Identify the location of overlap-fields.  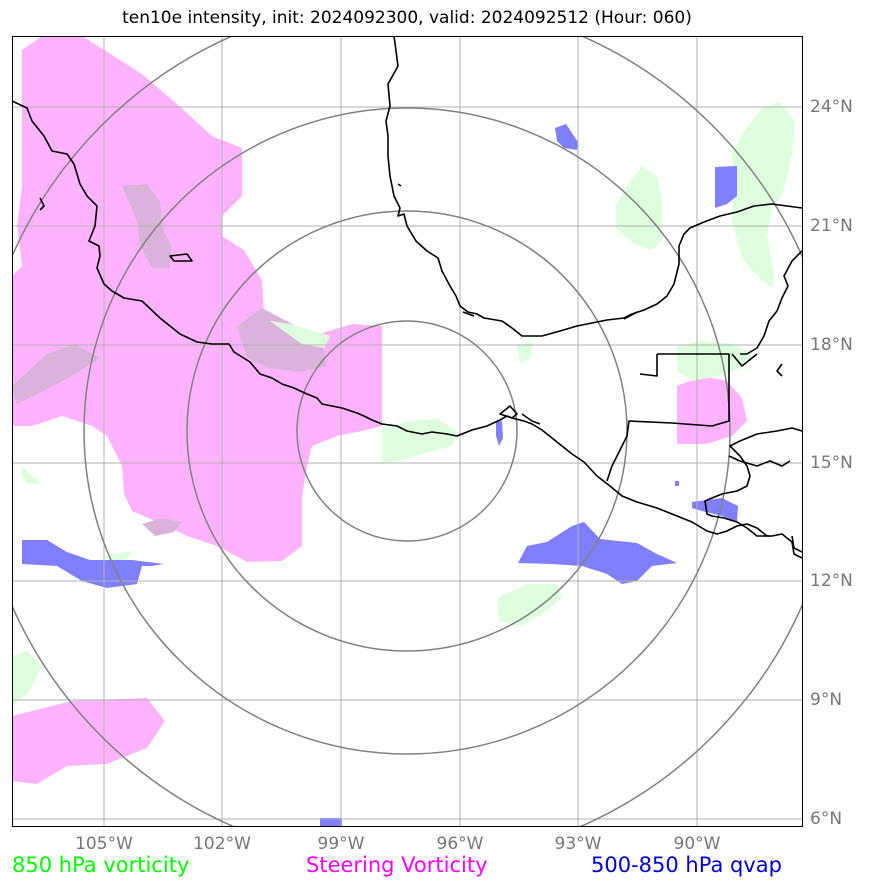
(169, 360).